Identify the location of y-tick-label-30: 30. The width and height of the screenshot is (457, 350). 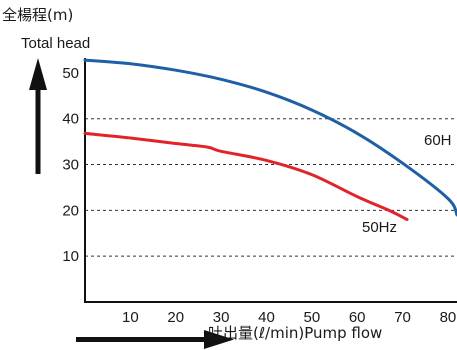
(70, 165).